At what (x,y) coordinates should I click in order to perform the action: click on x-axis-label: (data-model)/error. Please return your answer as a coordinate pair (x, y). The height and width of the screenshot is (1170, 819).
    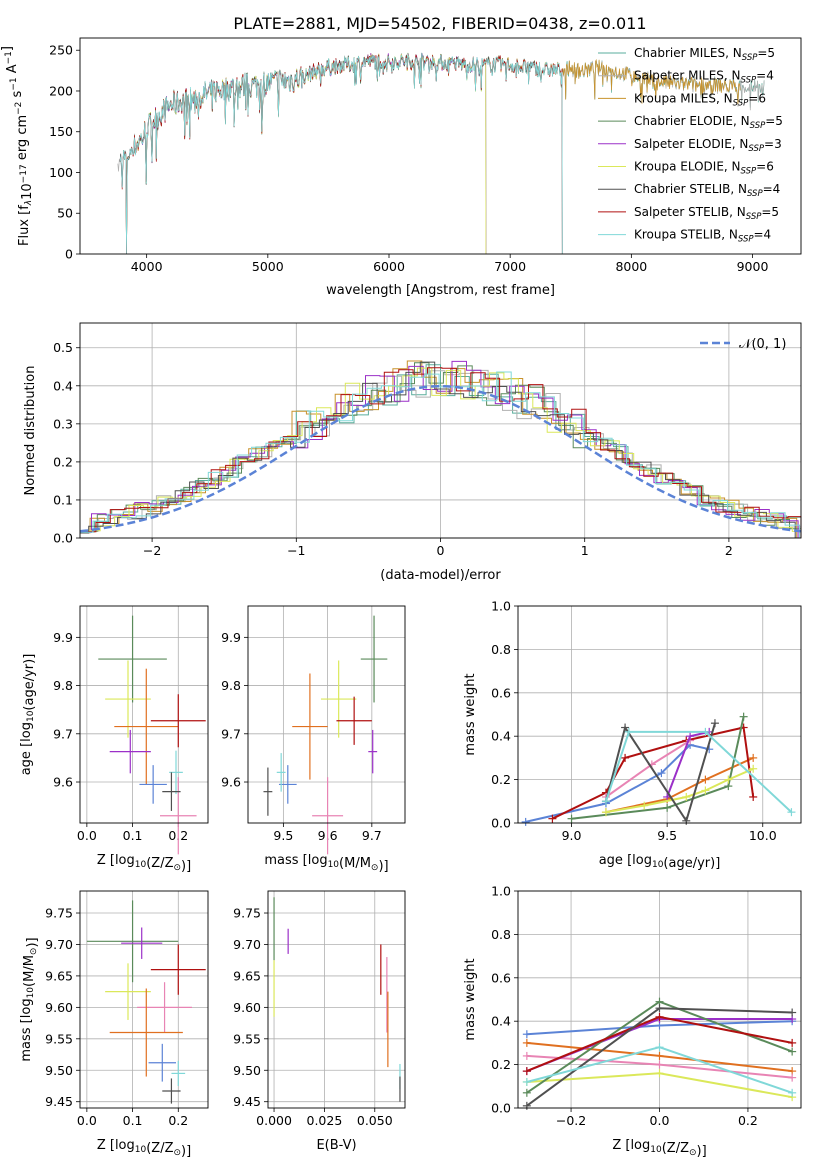
    Looking at the image, I should click on (440, 575).